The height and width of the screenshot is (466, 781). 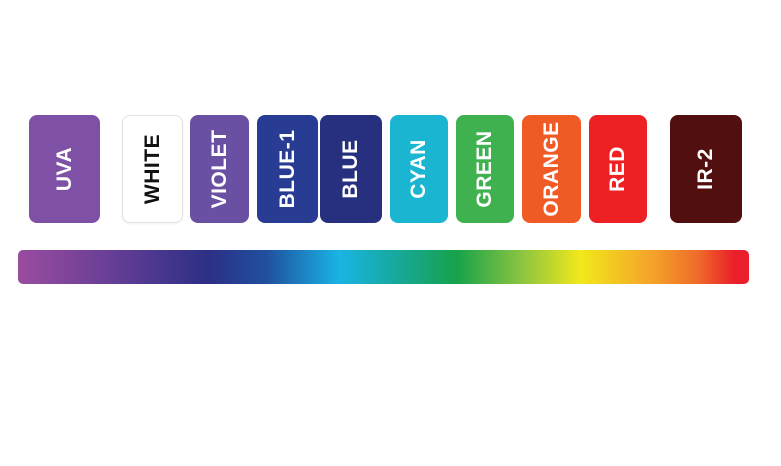 I want to click on band-white: WHITE, so click(x=152, y=169).